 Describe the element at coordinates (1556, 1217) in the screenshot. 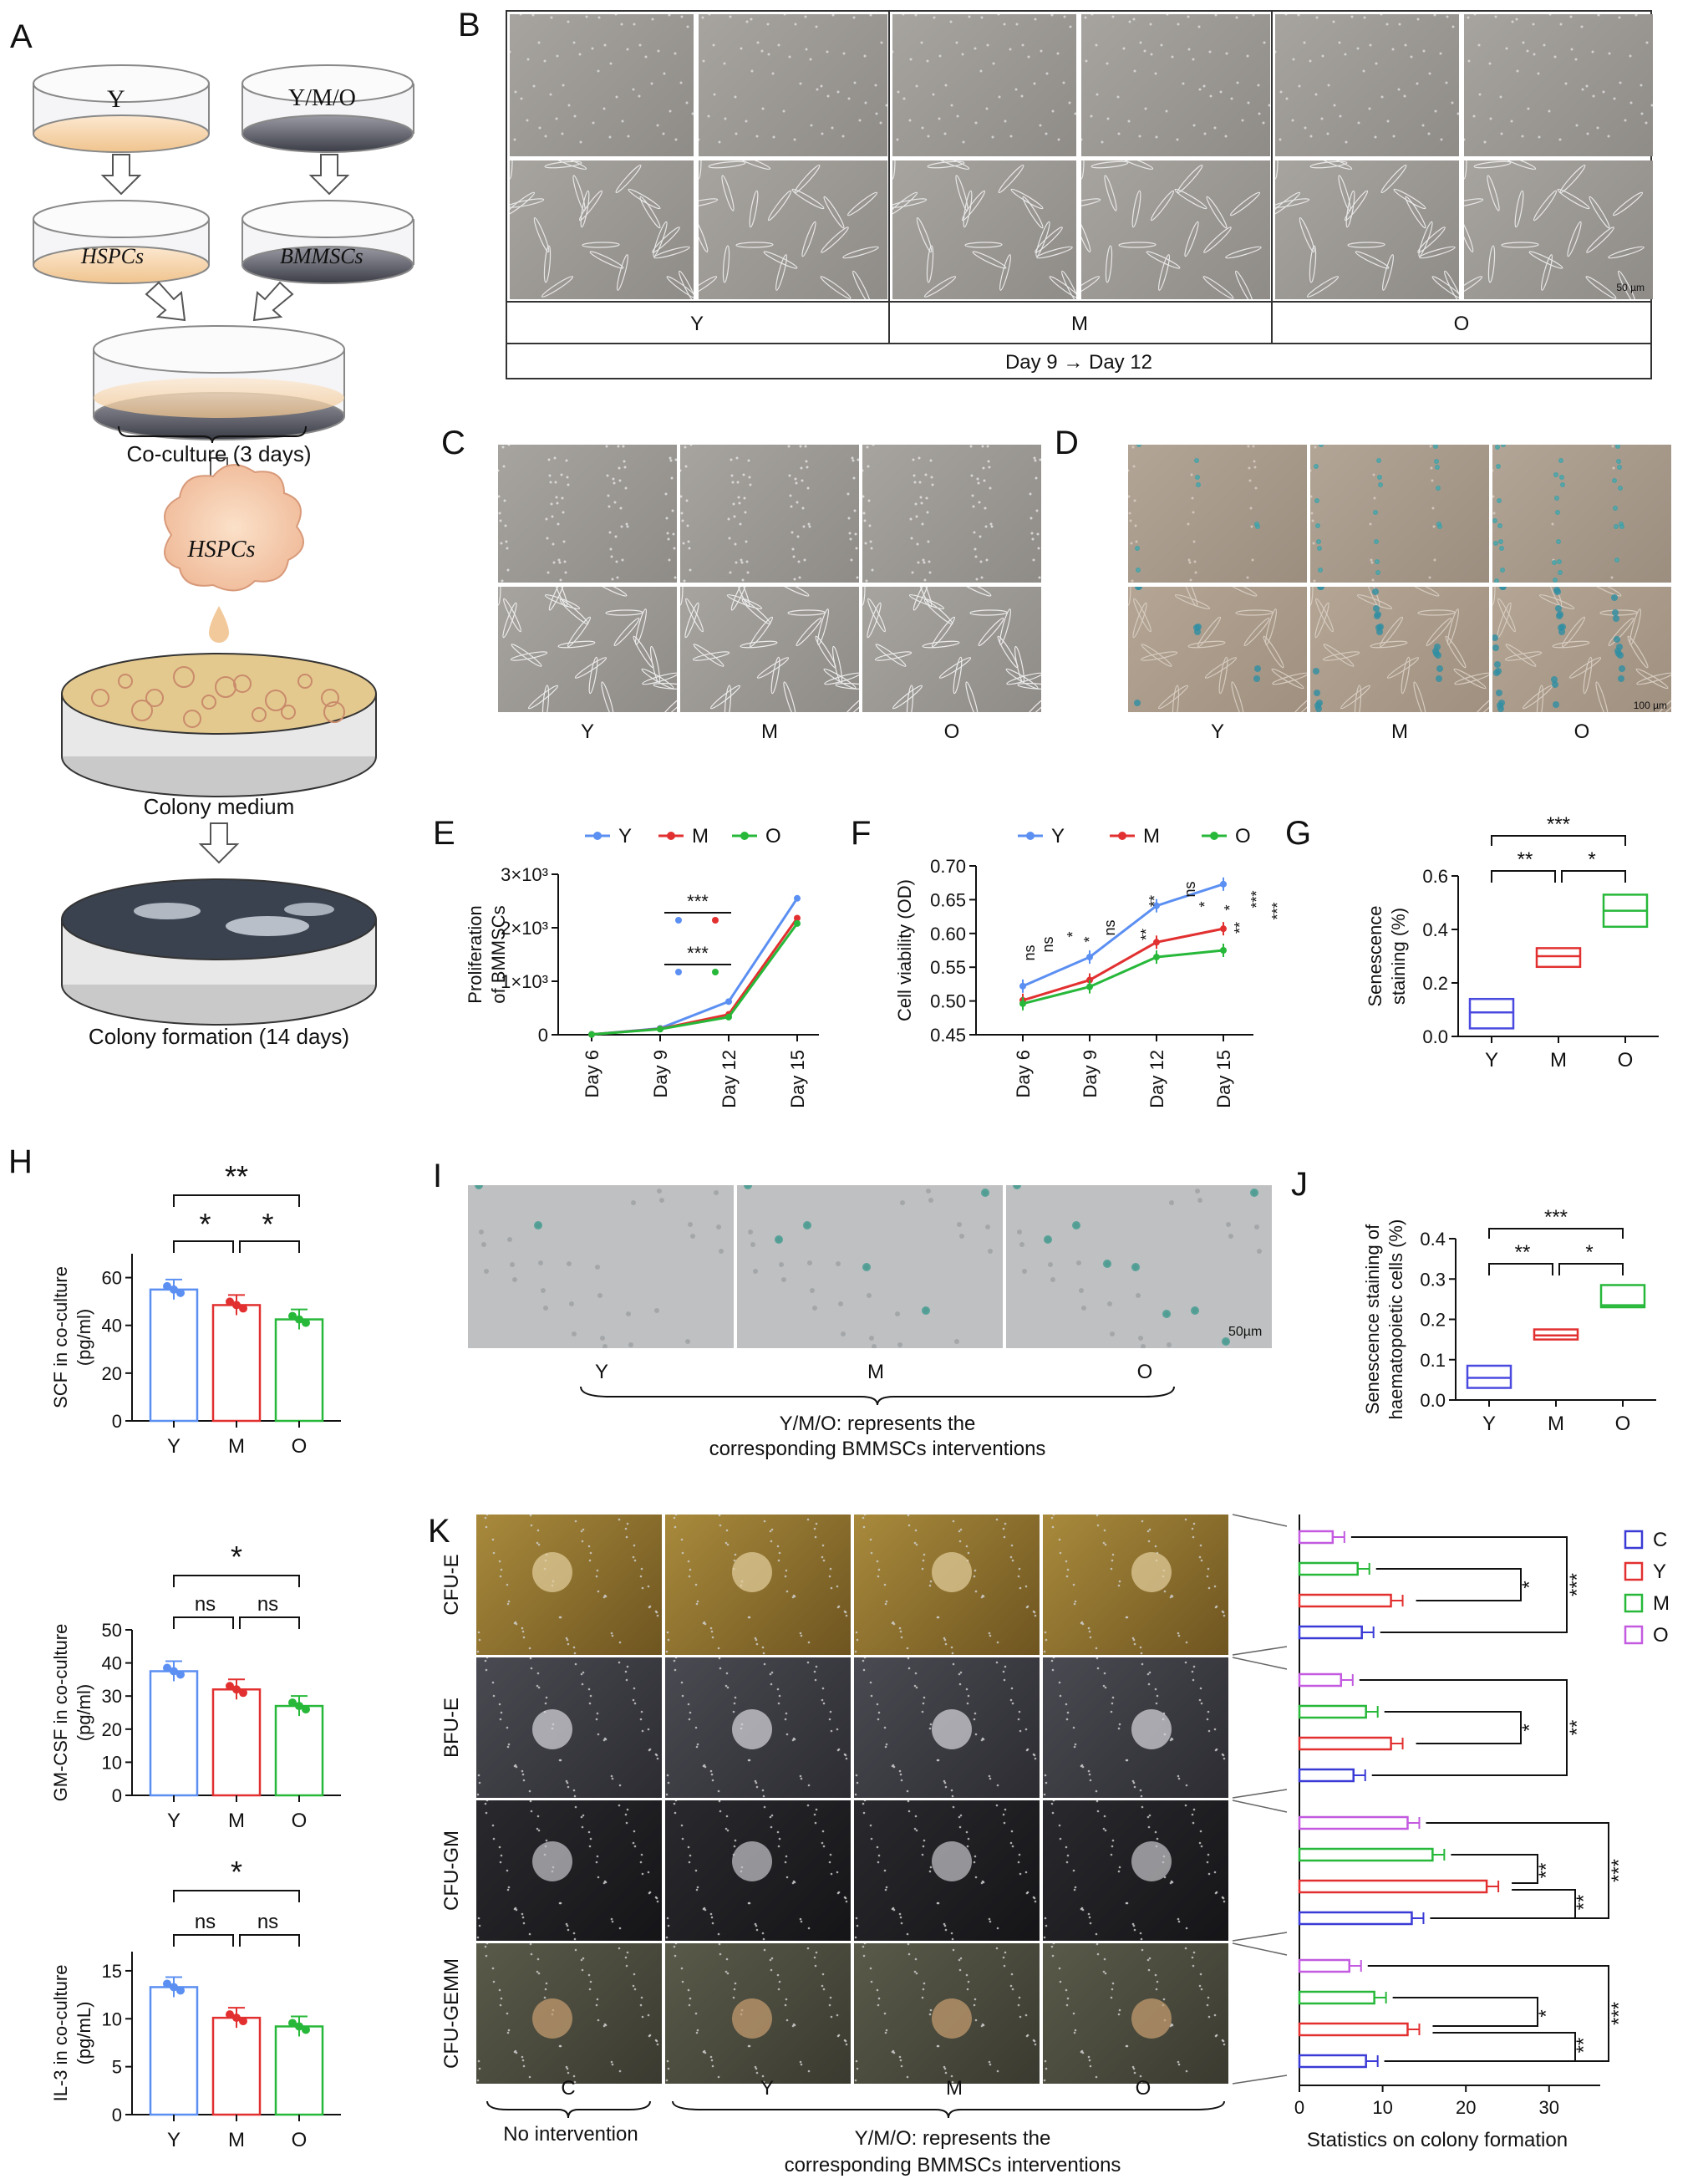

I see `panel-j-annotation-yo: ***` at that location.